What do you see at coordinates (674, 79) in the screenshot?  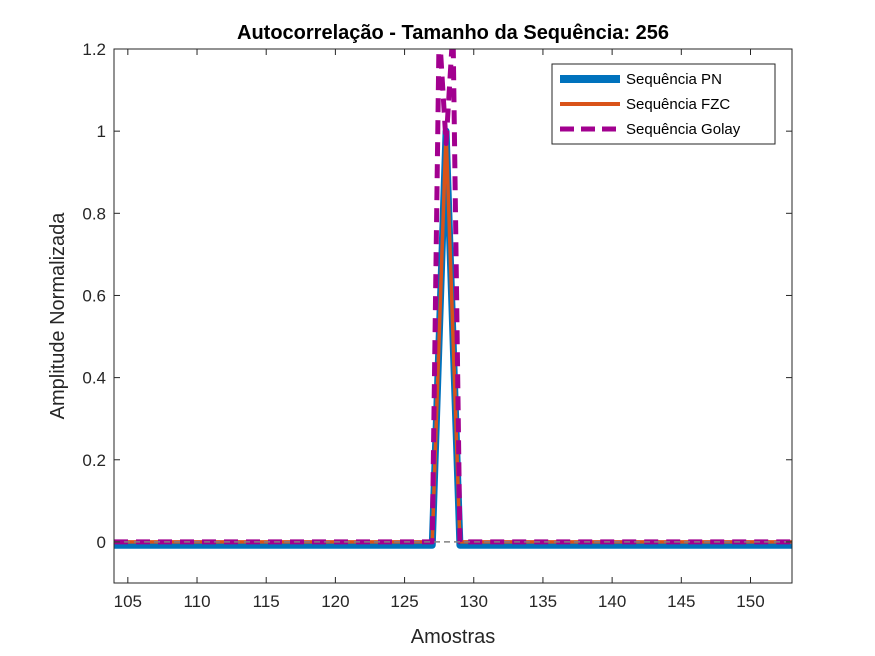 I see `legend-label-pn: Sequência PN` at bounding box center [674, 79].